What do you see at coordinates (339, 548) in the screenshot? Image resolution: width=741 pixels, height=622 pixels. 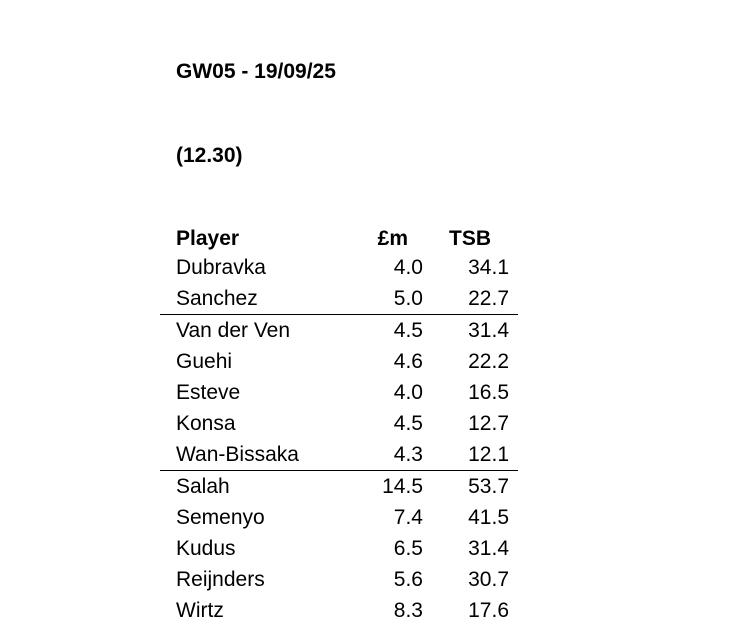 I see `player-row: Kudus 6.5 31.4` at bounding box center [339, 548].